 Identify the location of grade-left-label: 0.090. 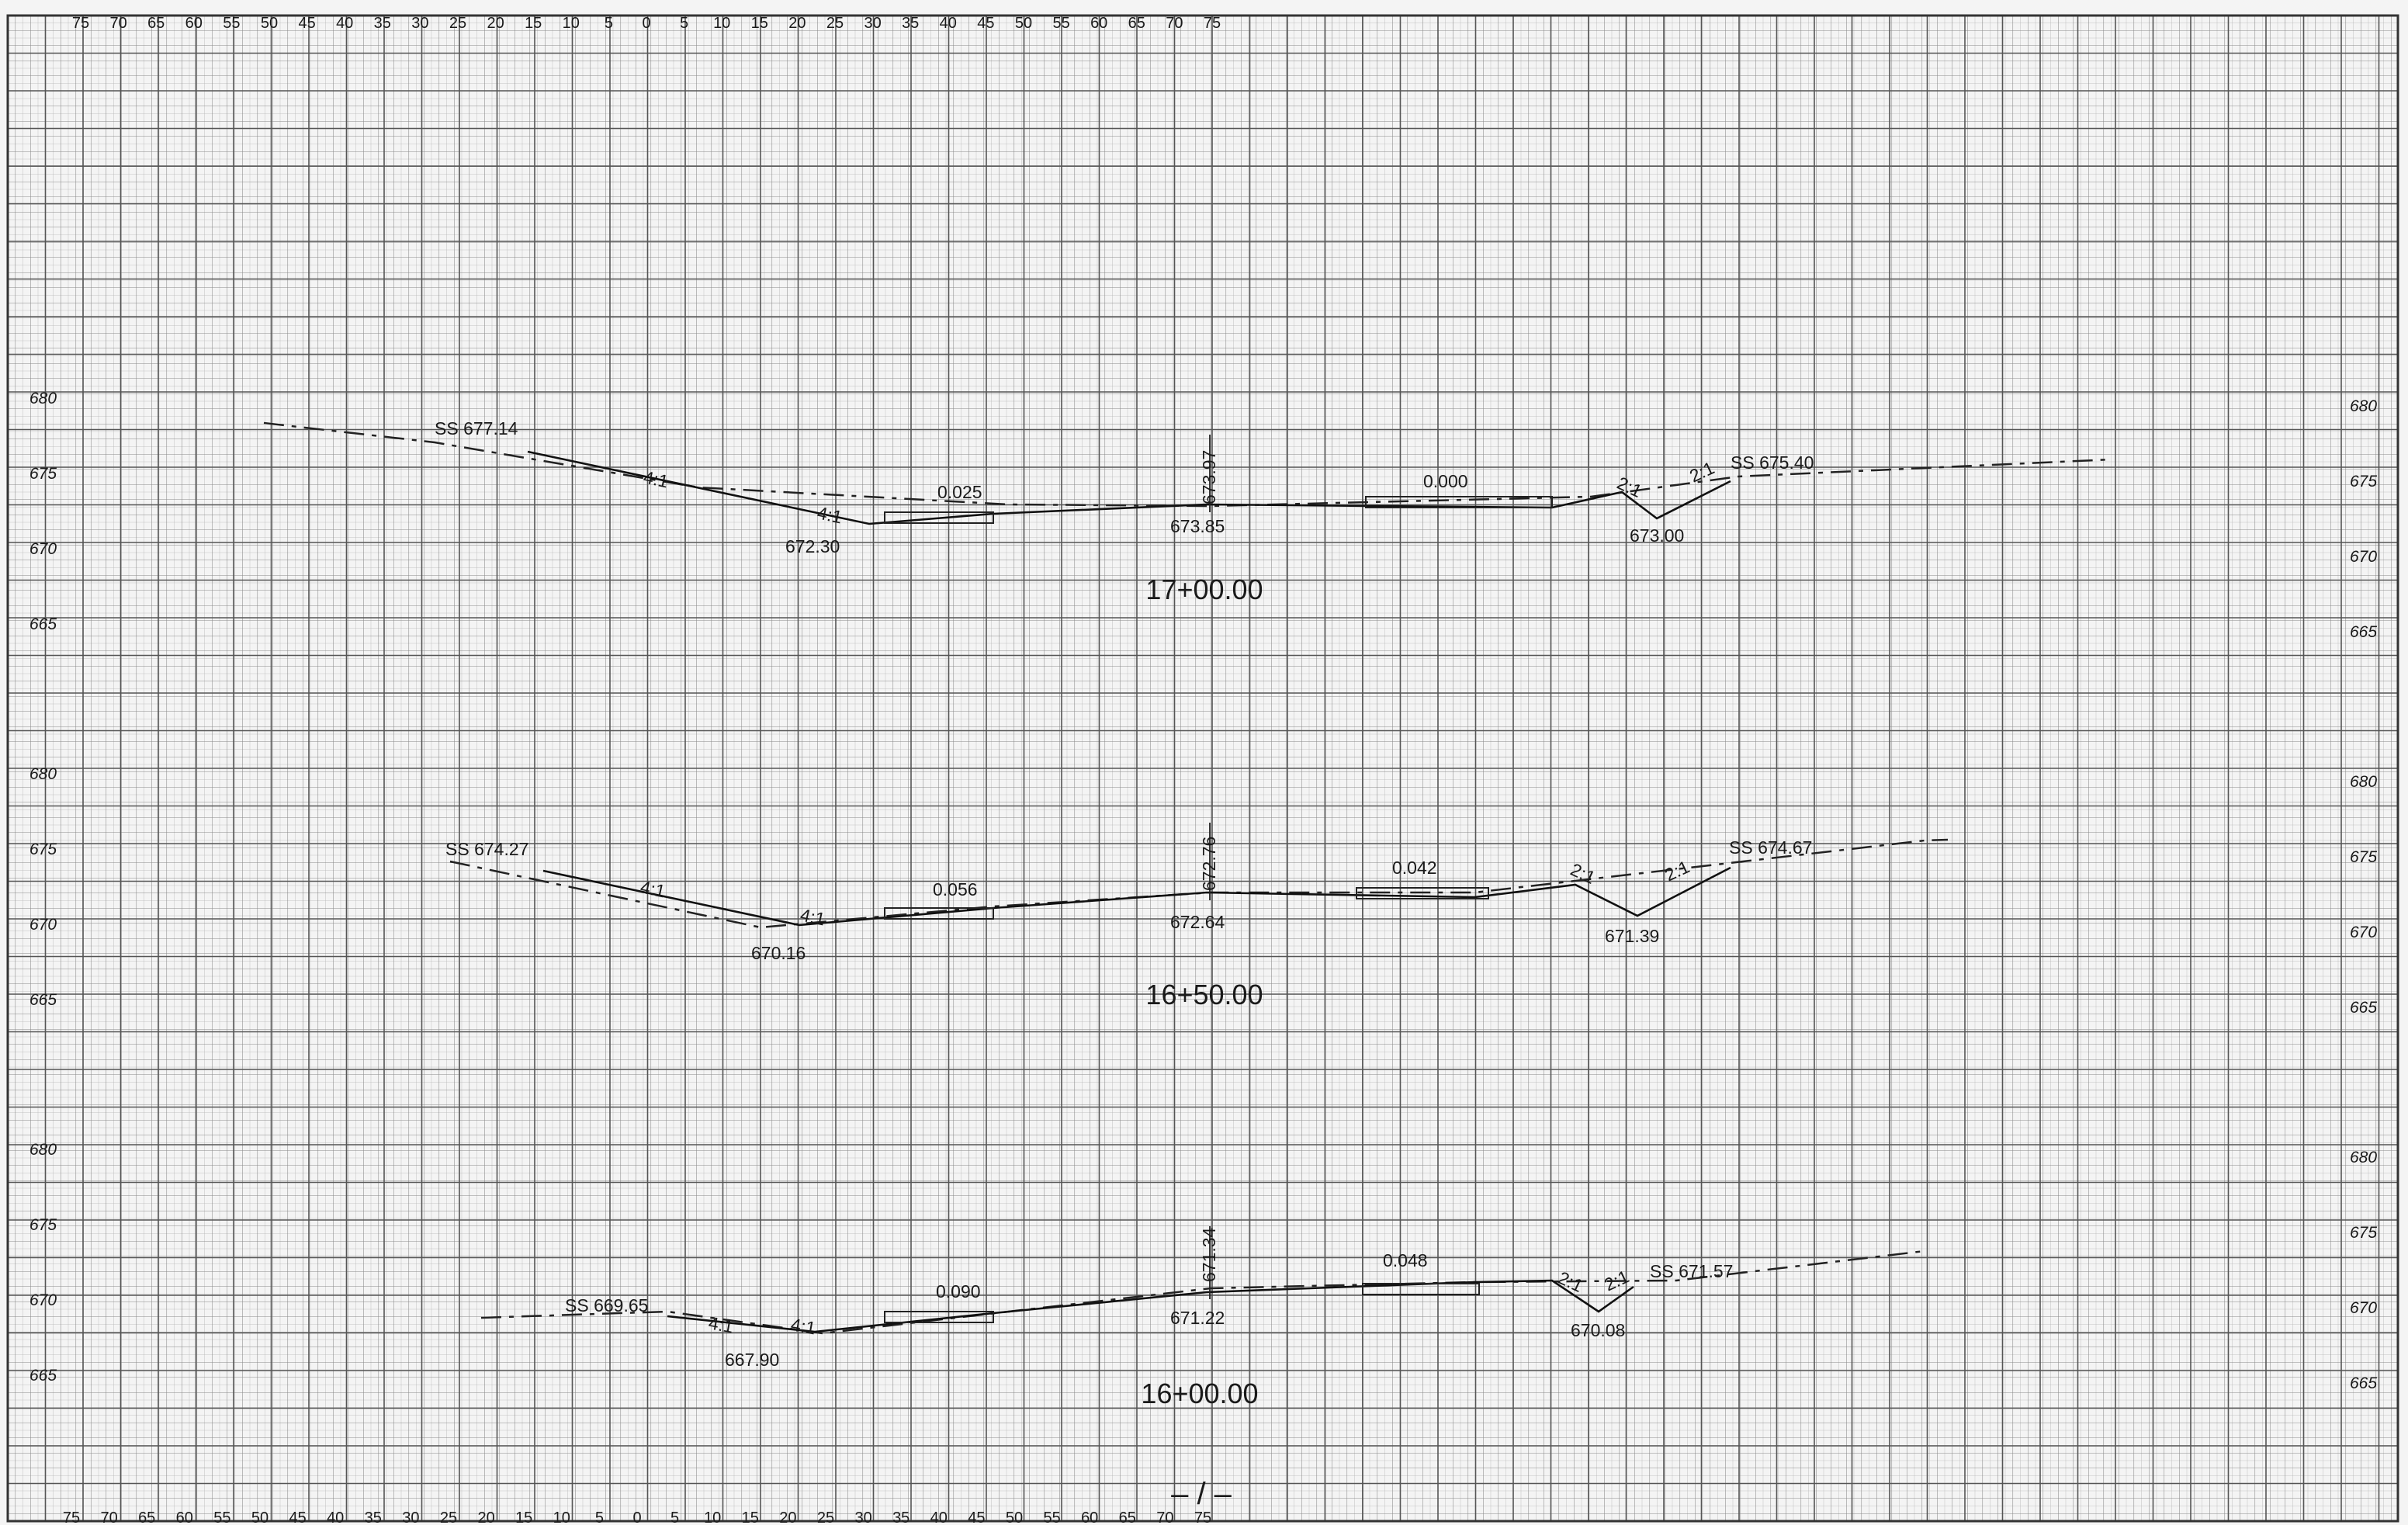
(959, 1291).